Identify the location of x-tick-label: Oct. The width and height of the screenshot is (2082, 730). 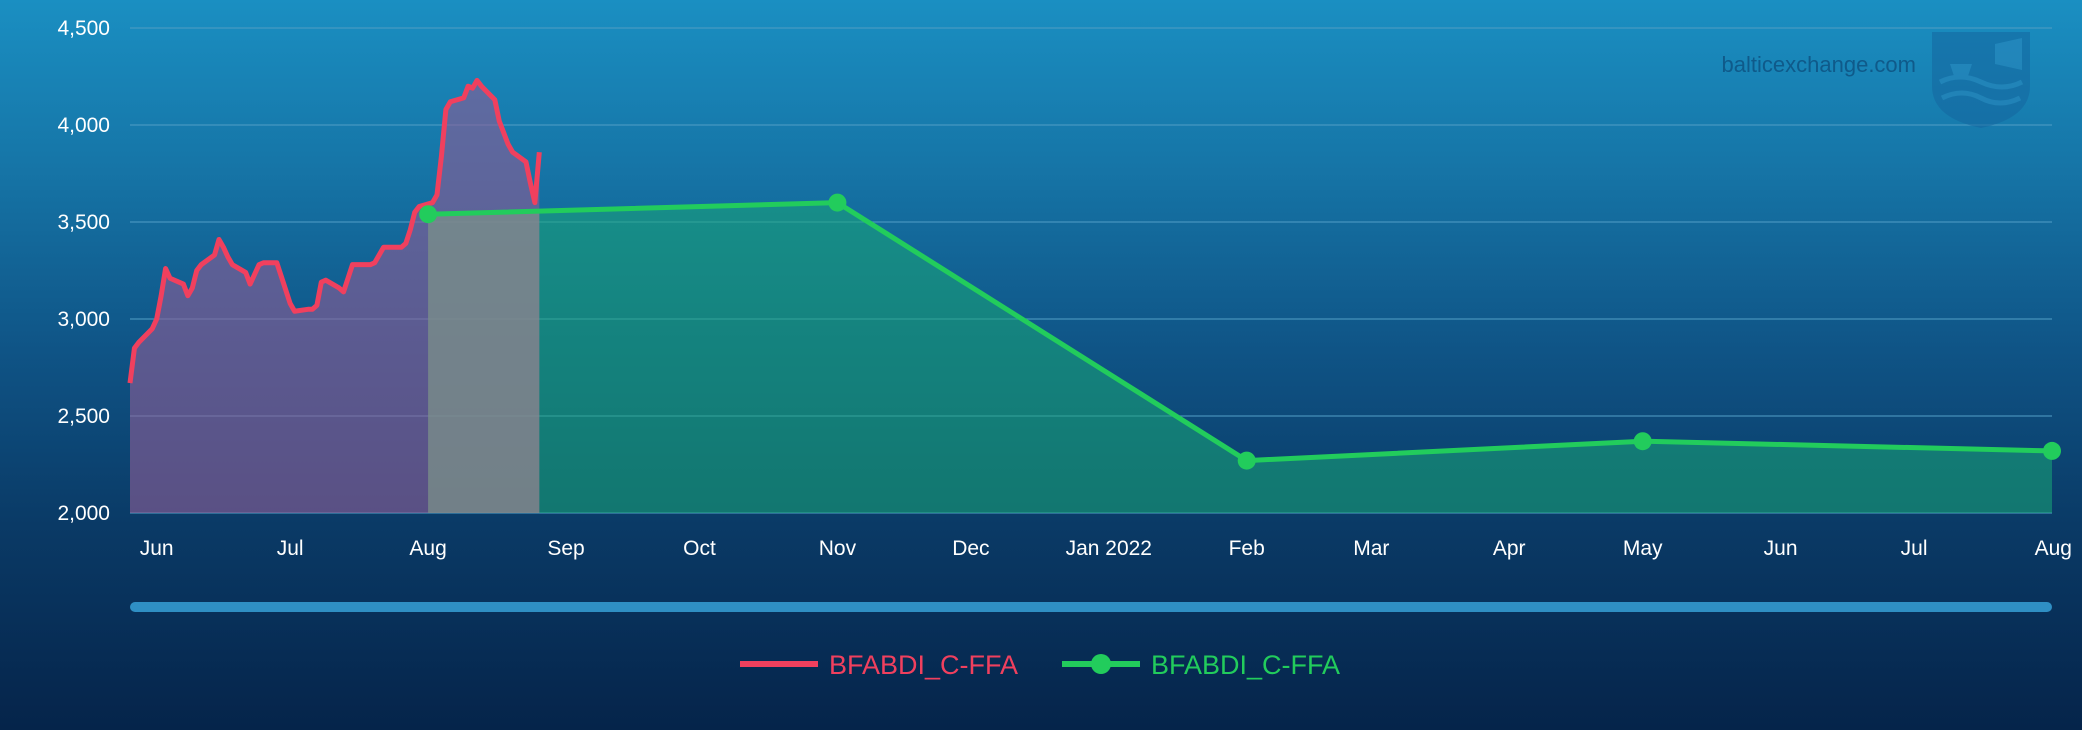
(699, 548).